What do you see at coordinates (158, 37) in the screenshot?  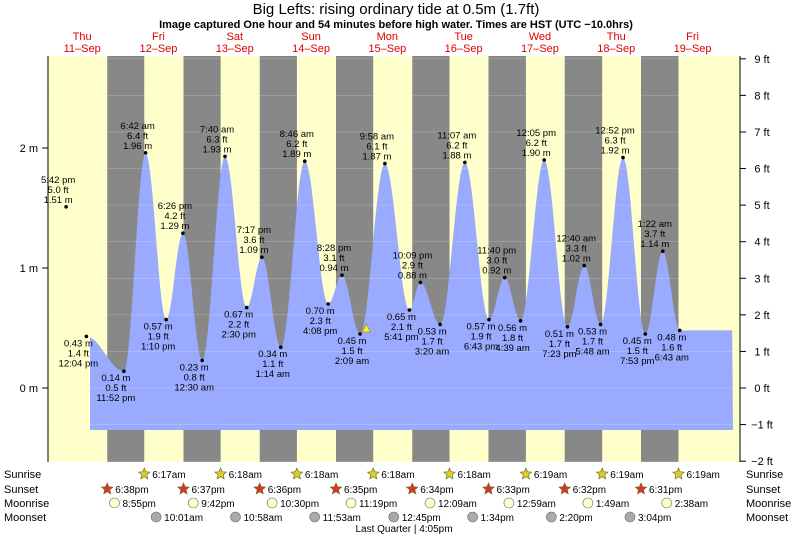 I see `day-name: Fri` at bounding box center [158, 37].